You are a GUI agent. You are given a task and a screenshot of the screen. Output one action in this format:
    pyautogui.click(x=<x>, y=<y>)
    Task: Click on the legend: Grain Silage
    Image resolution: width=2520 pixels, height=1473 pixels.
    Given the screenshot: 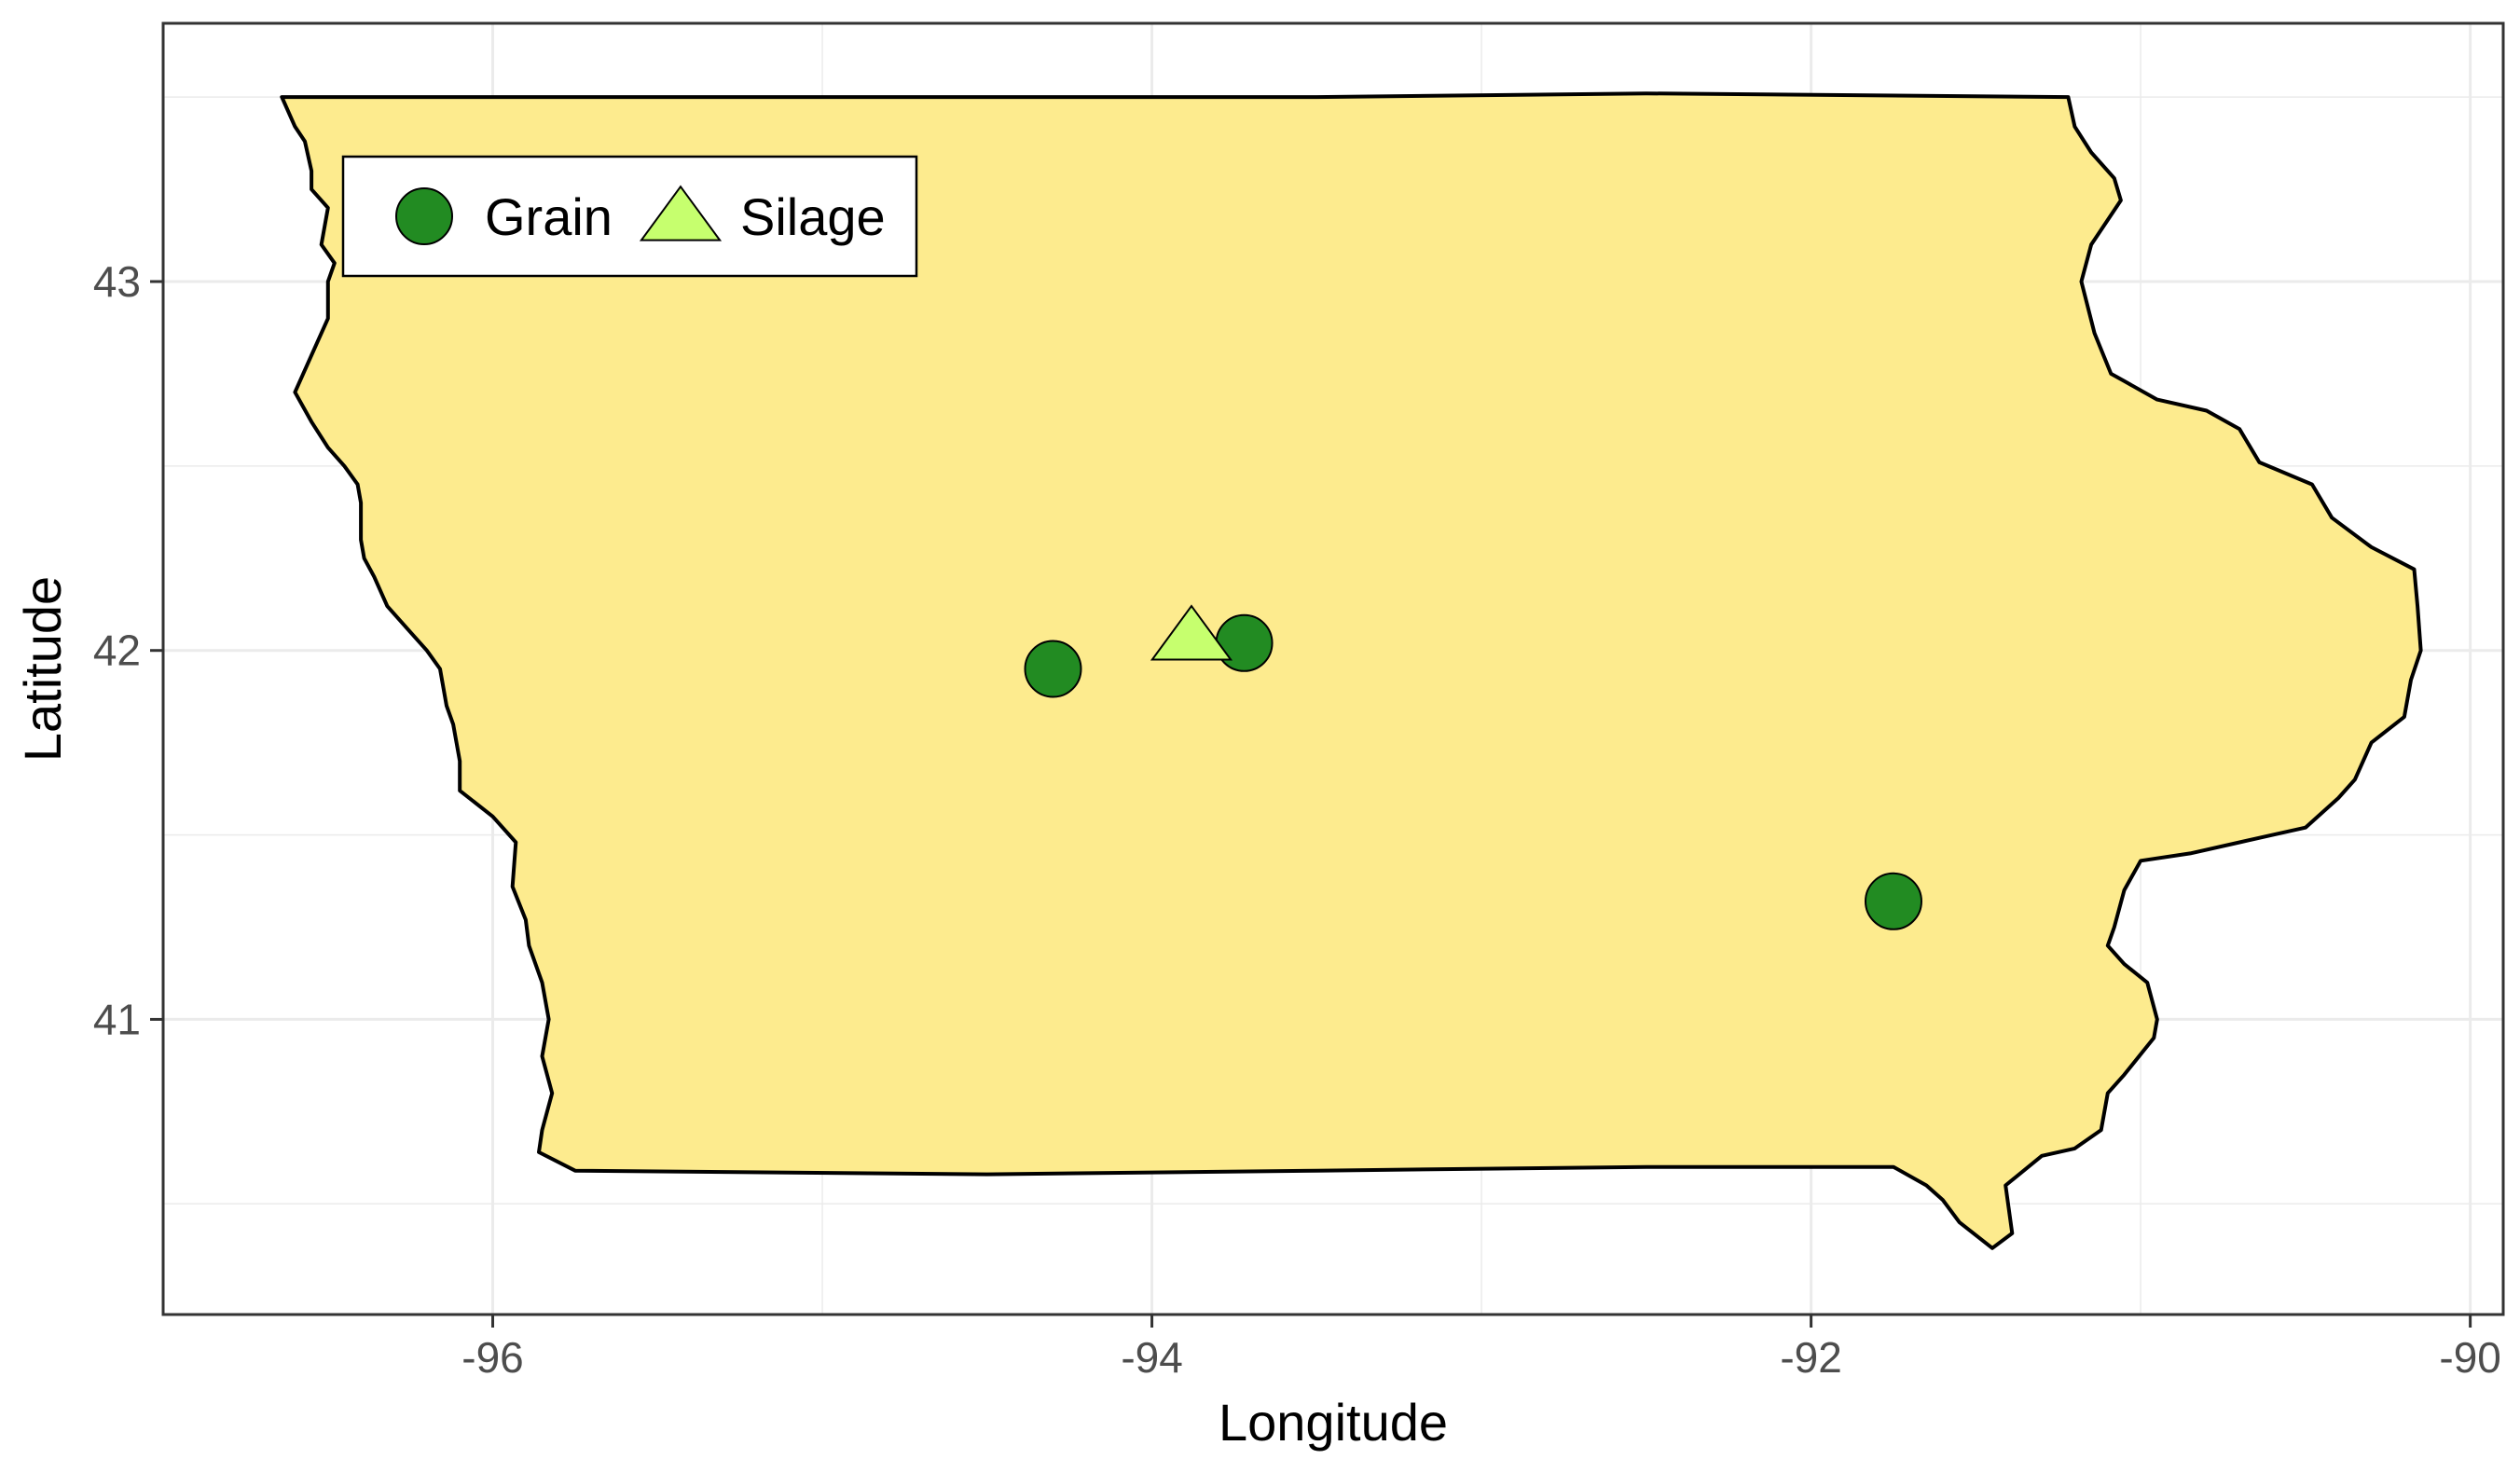 What is the action you would take?
    pyautogui.click(x=629, y=216)
    